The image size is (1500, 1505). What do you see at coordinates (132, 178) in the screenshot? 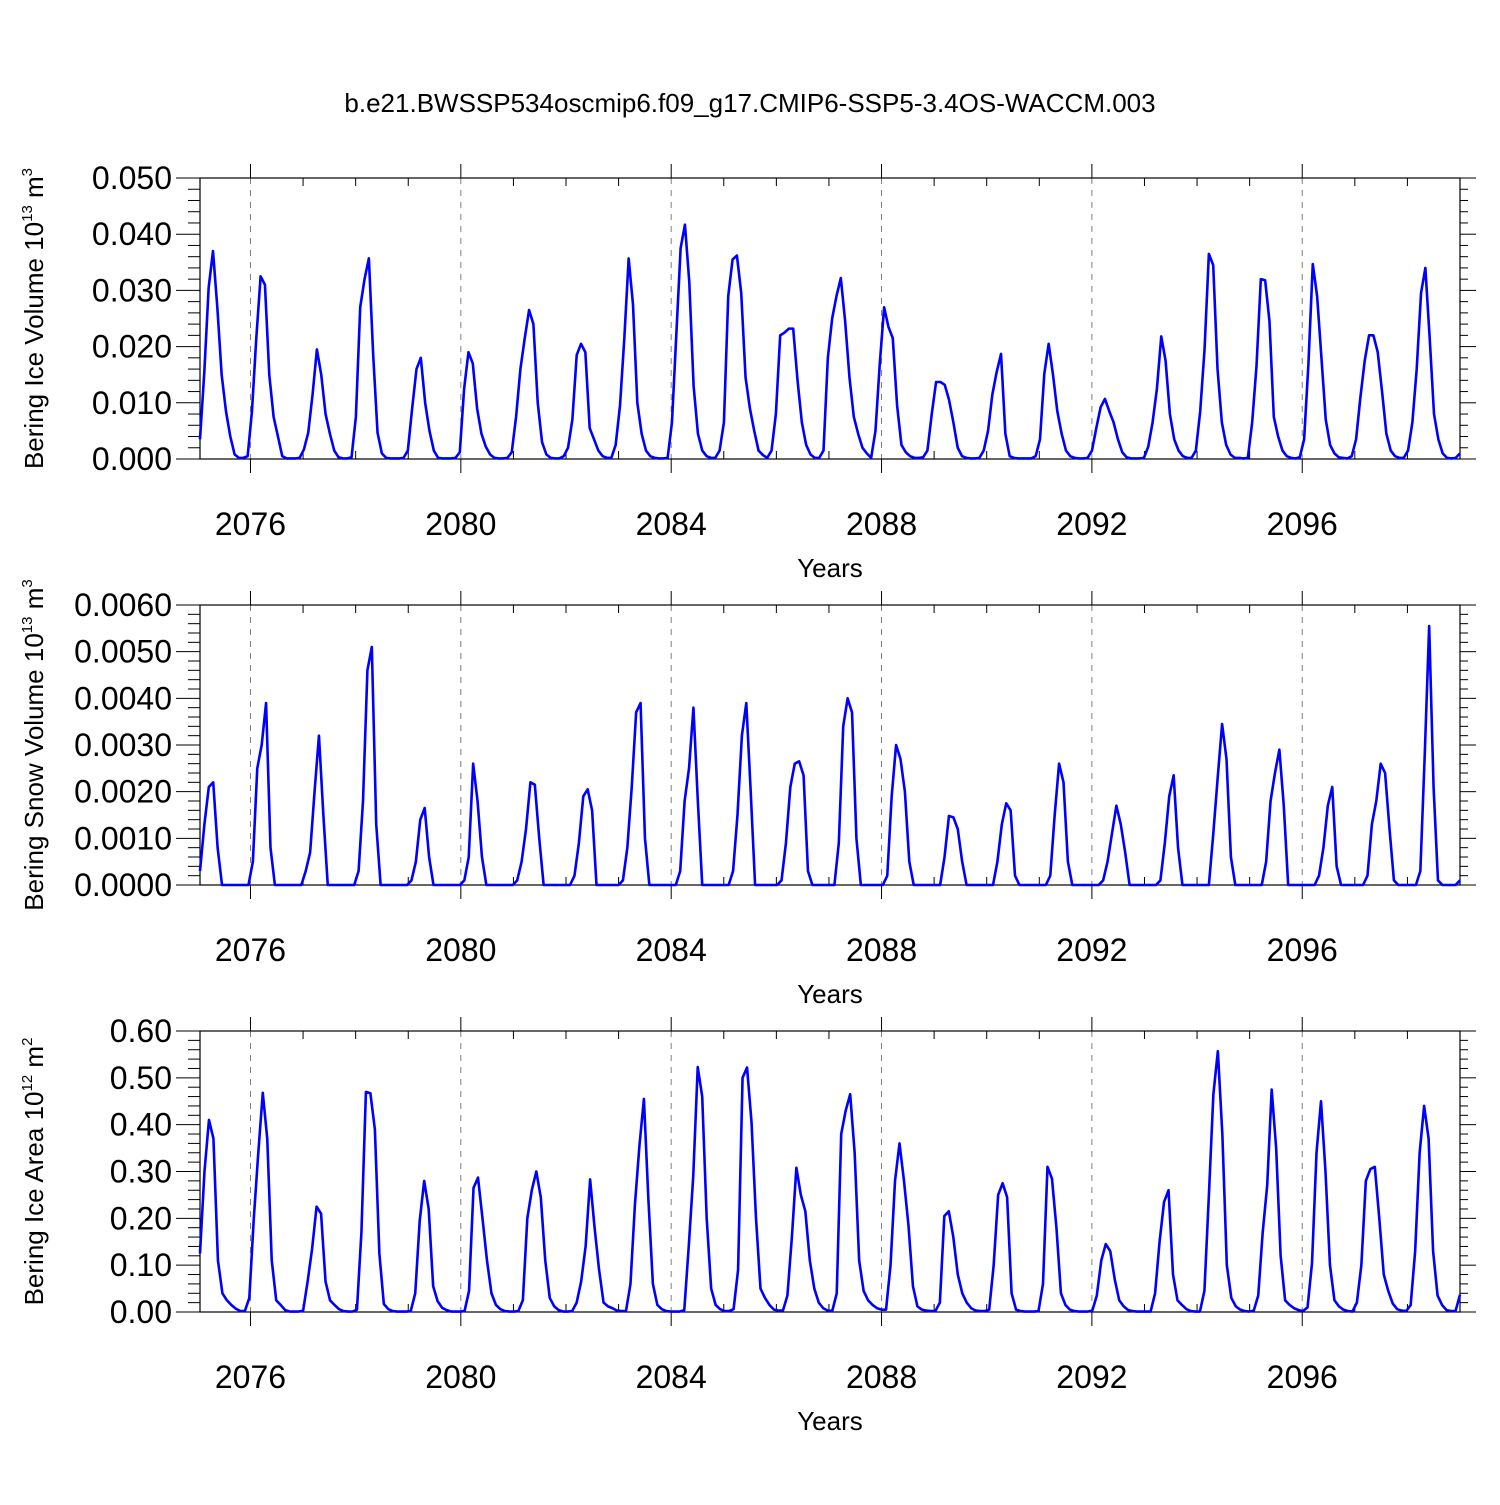
I see `y-tick-label: 0.050` at bounding box center [132, 178].